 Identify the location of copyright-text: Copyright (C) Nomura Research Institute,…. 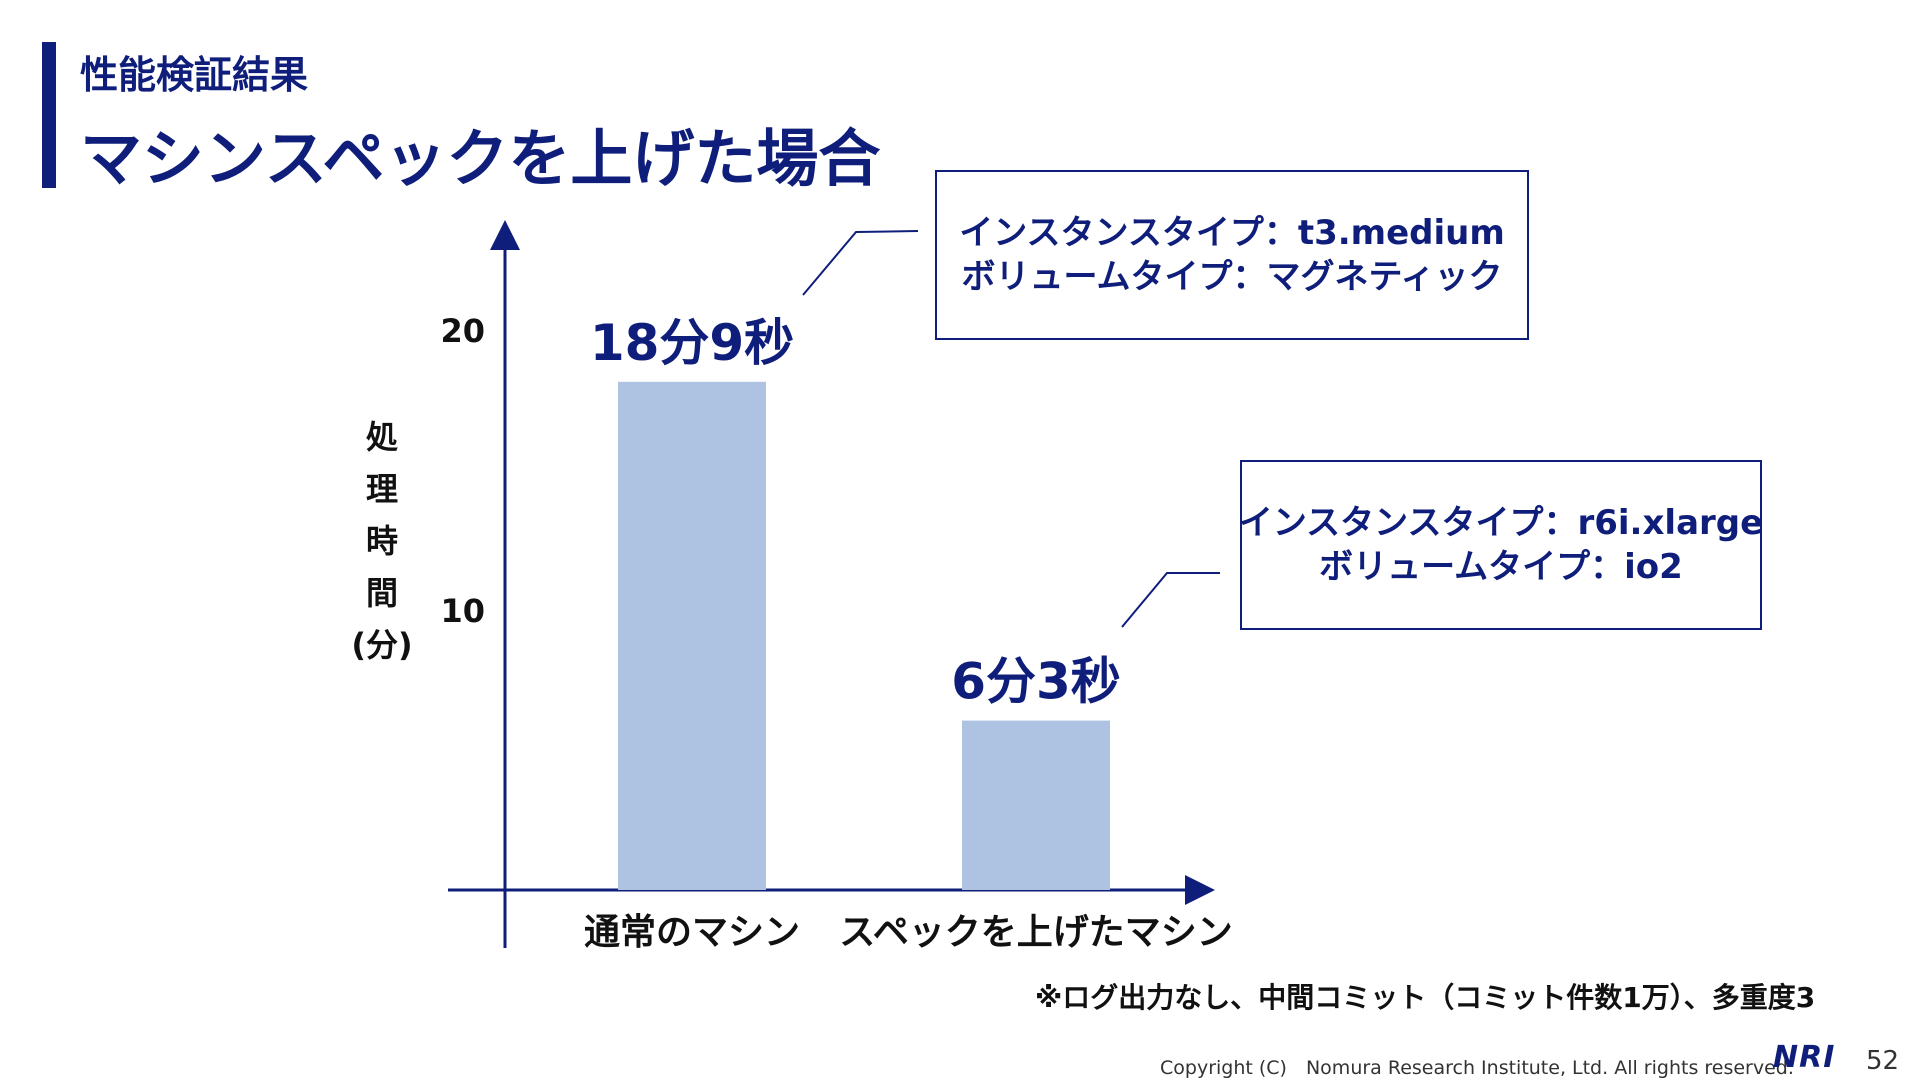
(1477, 1068).